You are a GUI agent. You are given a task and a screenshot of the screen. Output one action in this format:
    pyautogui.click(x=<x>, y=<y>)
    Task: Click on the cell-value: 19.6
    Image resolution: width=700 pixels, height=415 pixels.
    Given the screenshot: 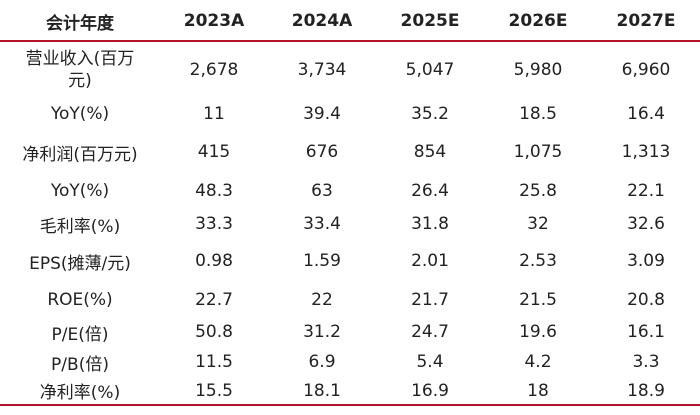 What is the action you would take?
    pyautogui.click(x=538, y=332)
    